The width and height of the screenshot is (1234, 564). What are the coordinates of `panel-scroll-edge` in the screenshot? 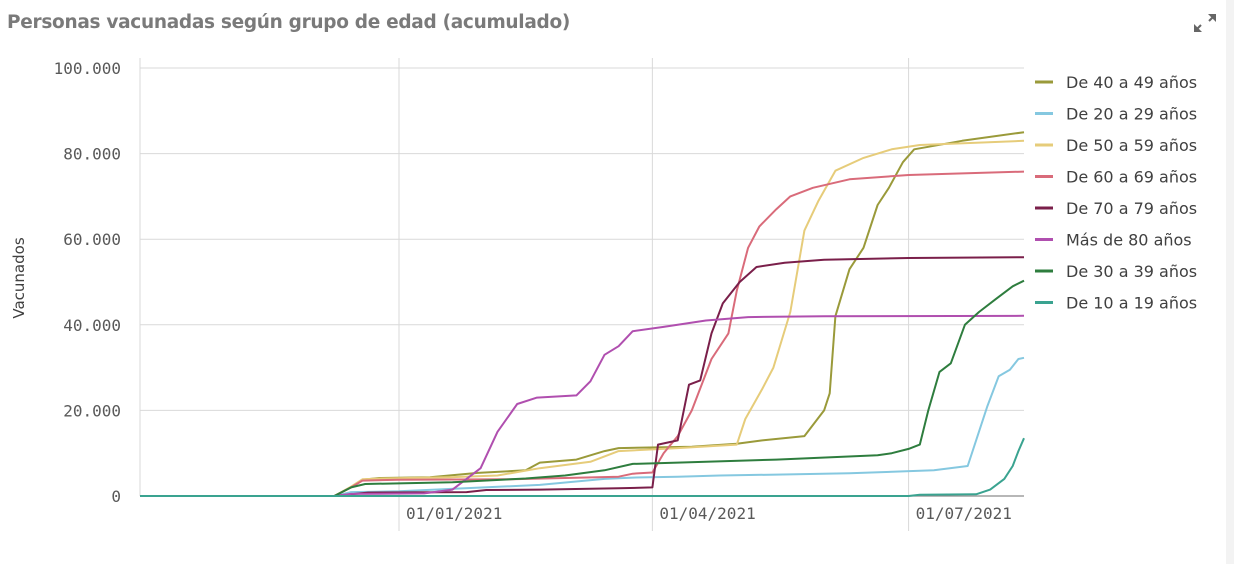 It's located at (1230, 282).